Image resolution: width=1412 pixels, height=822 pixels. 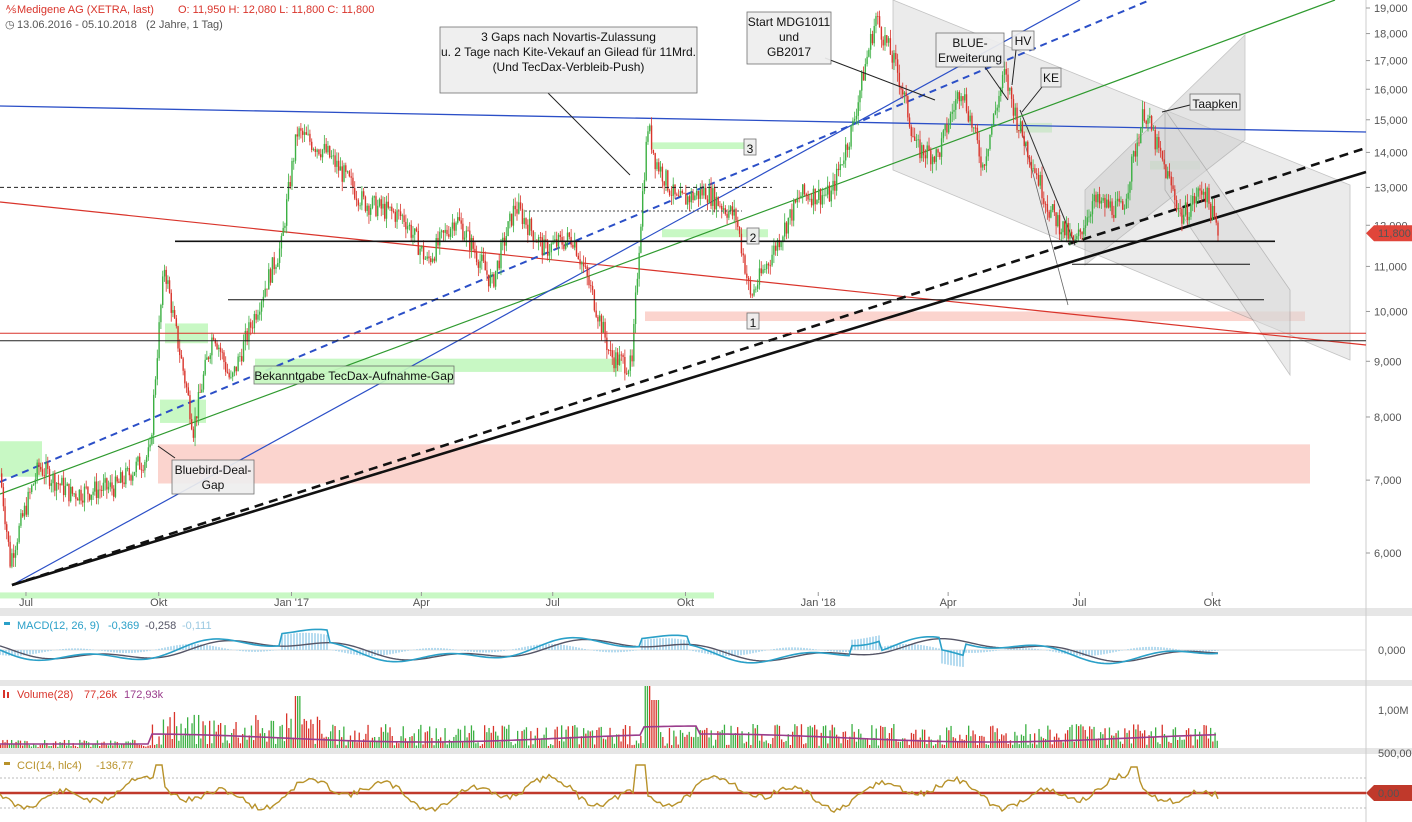 I want to click on last-price-tag, so click(x=1389, y=233).